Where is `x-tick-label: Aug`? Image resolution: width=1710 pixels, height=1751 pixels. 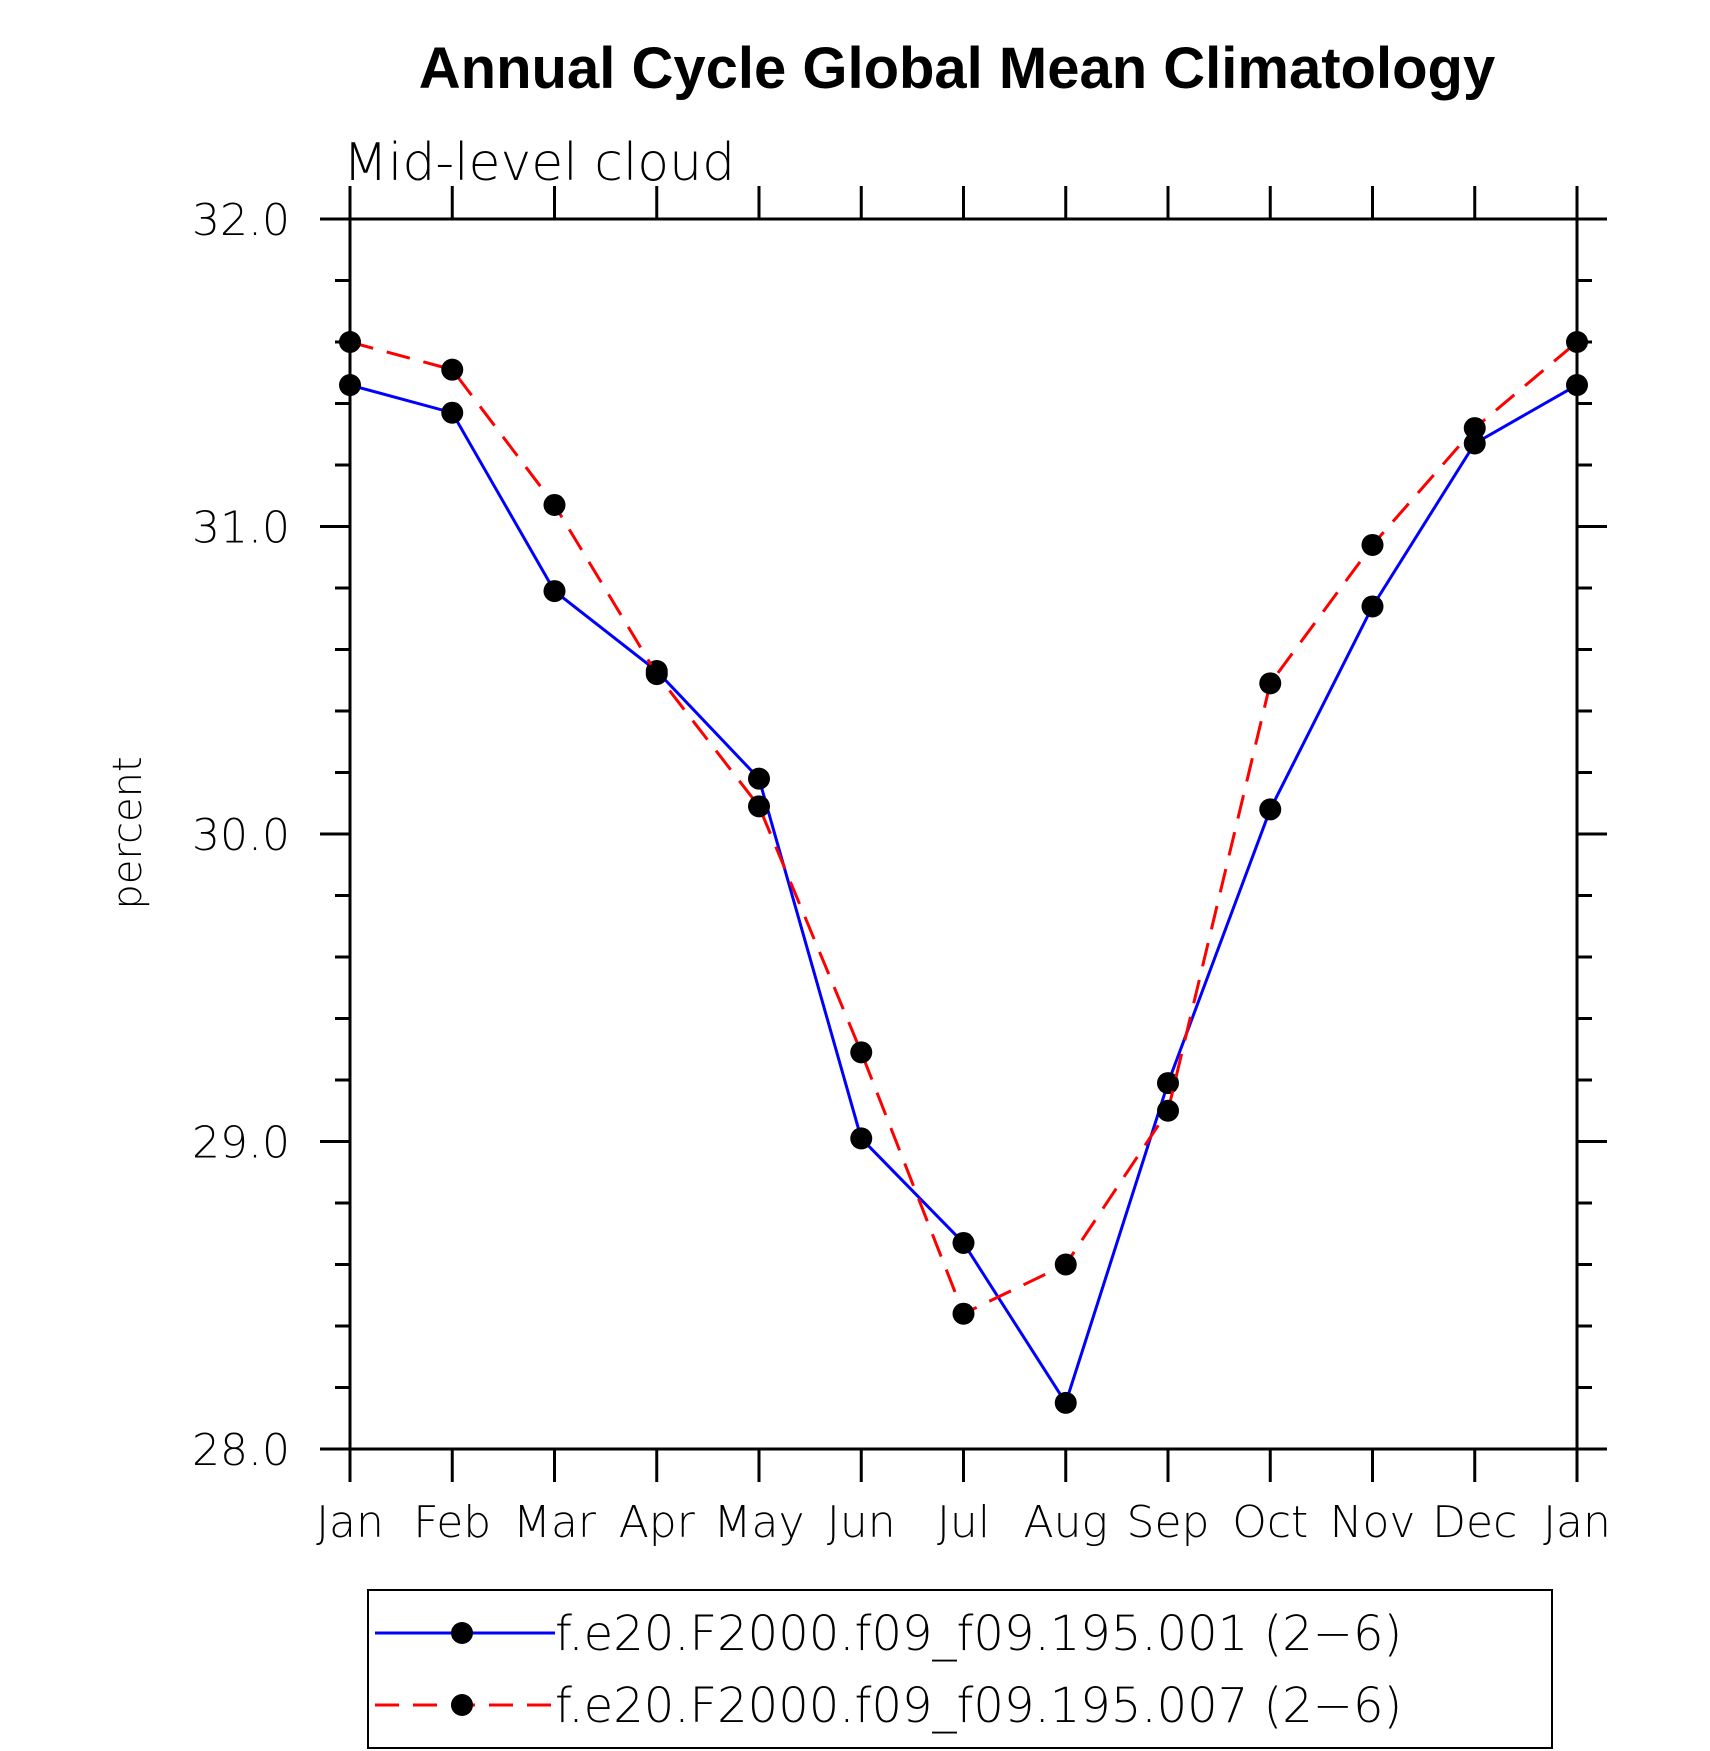 x-tick-label: Aug is located at coordinates (1066, 1522).